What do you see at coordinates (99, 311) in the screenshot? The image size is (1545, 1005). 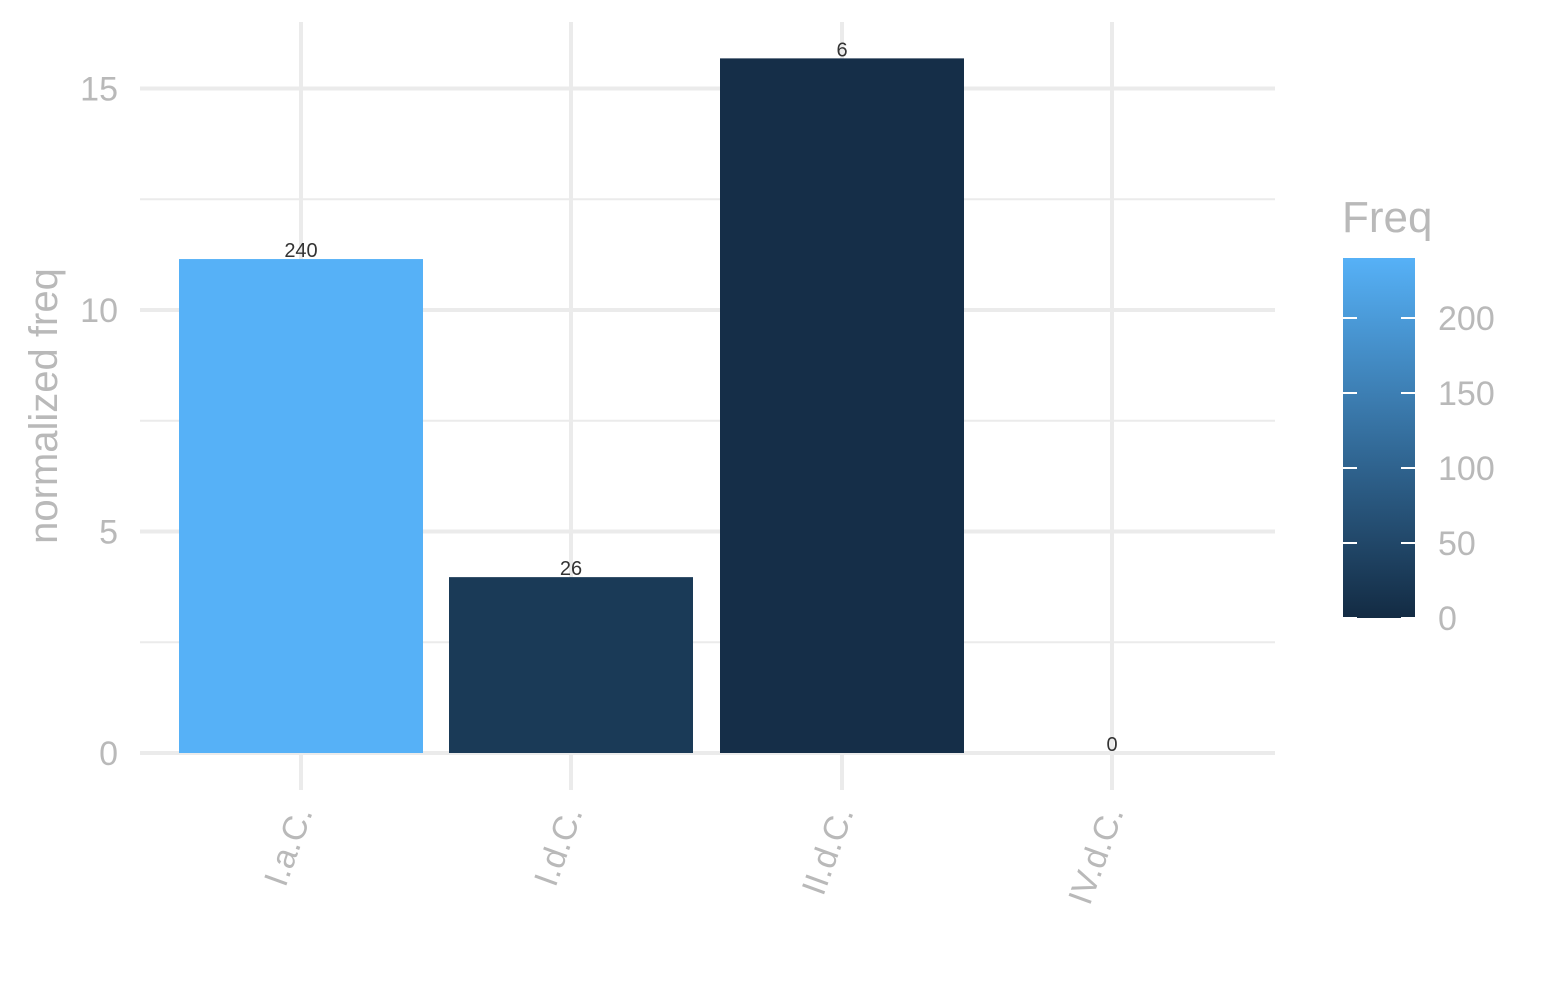 I see `y-tick-label: 10` at bounding box center [99, 311].